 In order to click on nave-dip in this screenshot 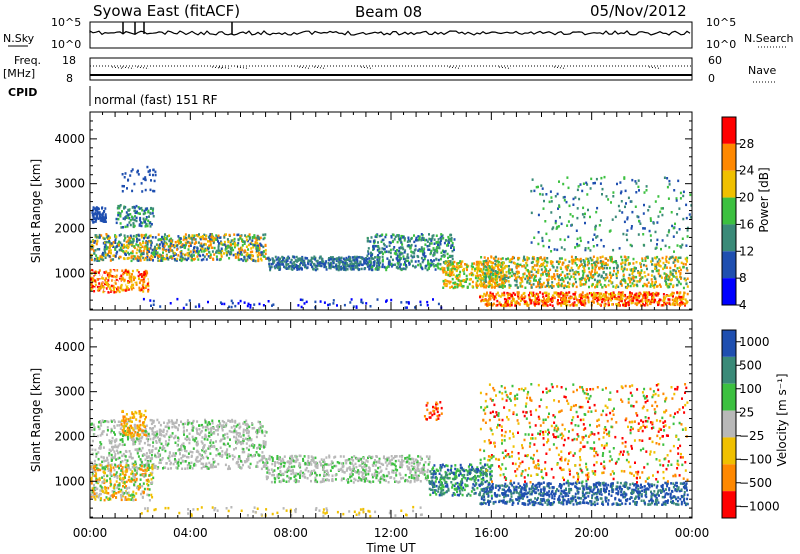, I will do `click(143, 67)`.